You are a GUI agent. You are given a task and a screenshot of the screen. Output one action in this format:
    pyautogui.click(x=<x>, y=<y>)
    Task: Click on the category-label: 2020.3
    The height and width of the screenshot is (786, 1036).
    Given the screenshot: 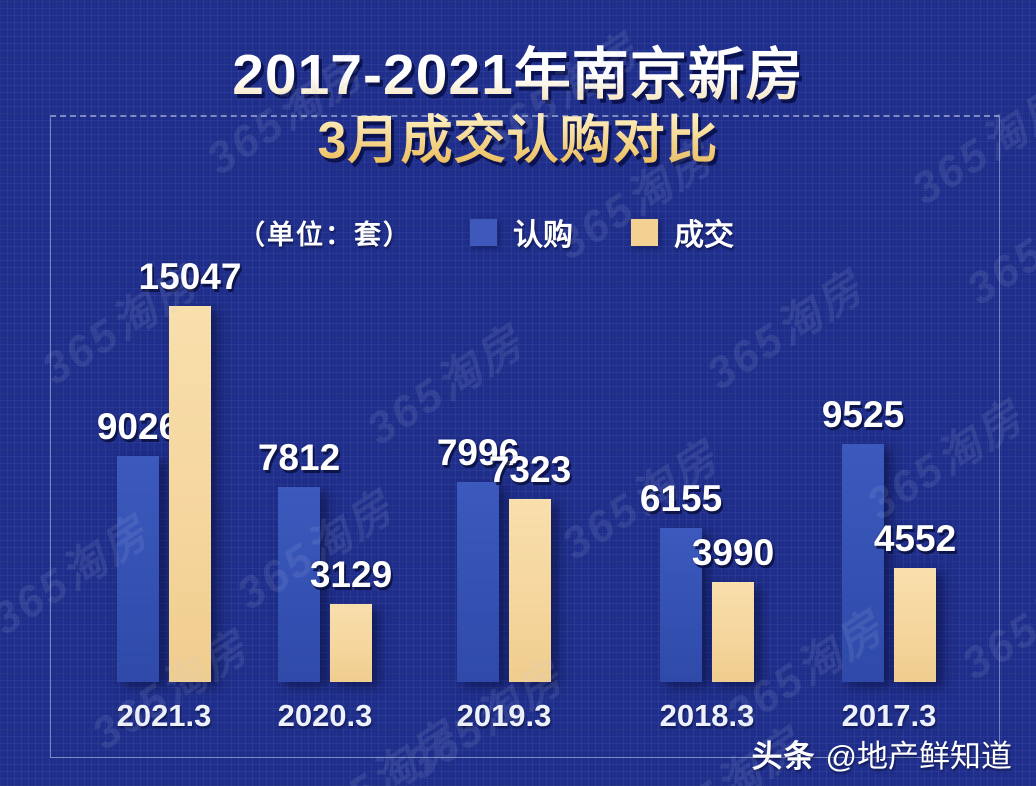 What is the action you would take?
    pyautogui.click(x=325, y=715)
    